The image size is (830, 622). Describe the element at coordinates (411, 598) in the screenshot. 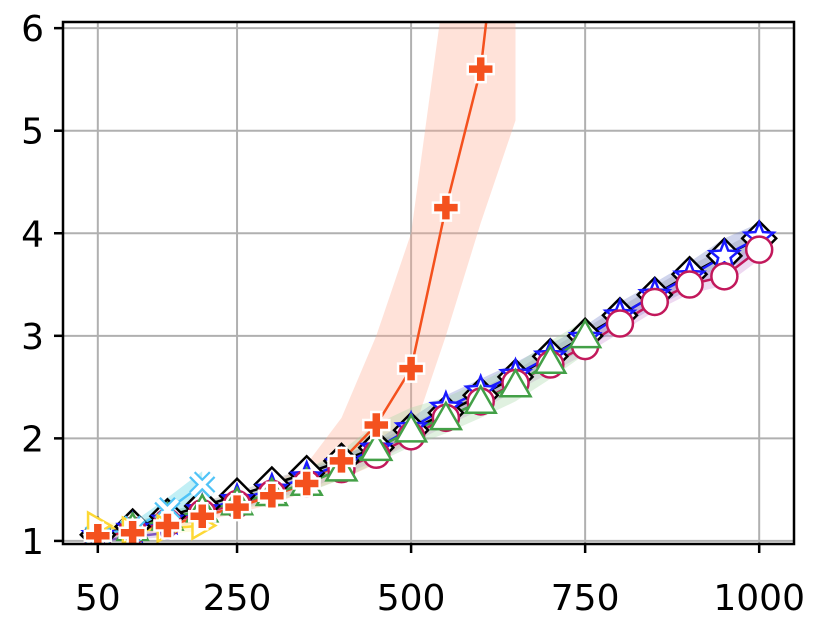

I see `x-tick-label: 500` at that location.